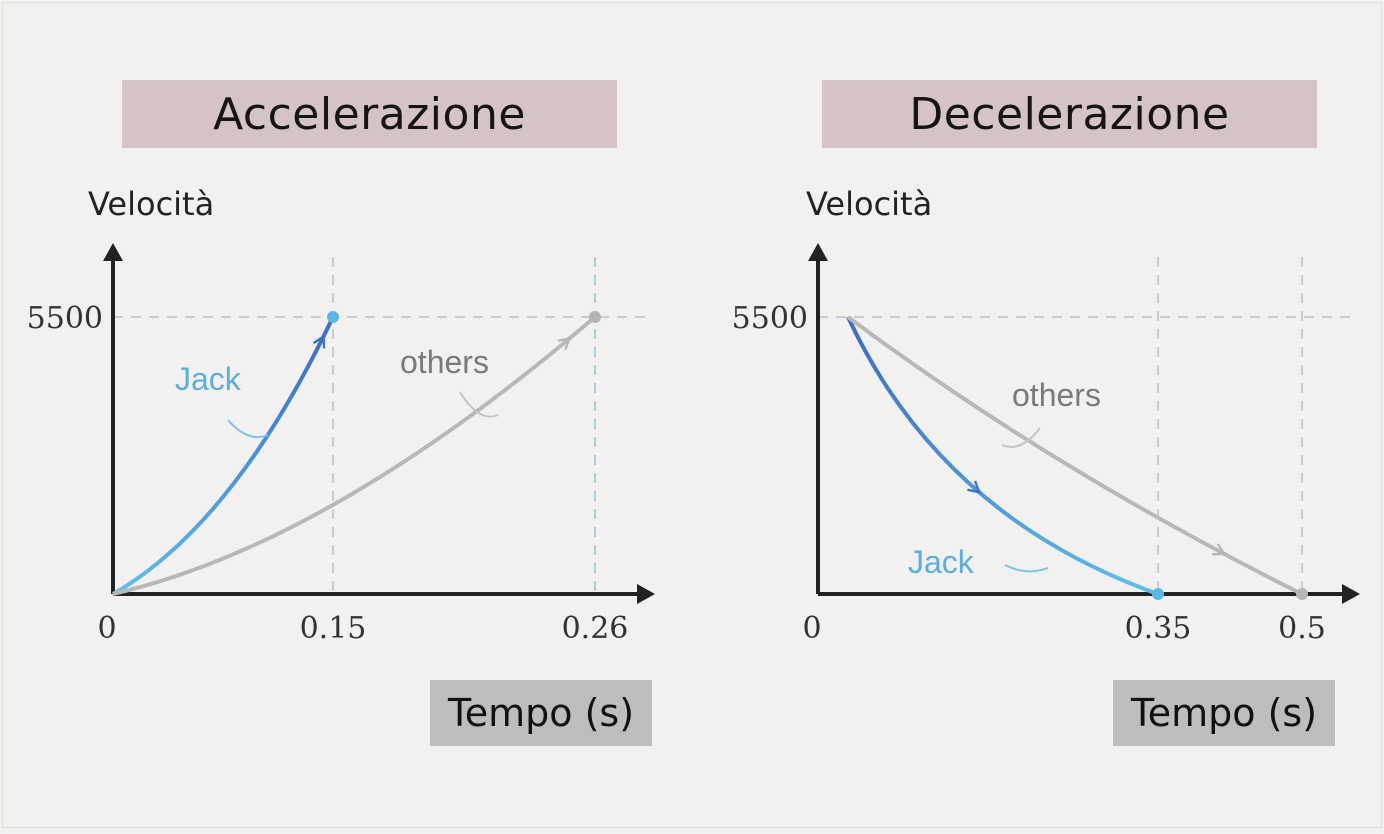  Describe the element at coordinates (1158, 628) in the screenshot. I see `x-tick-label-1: 0.35` at that location.